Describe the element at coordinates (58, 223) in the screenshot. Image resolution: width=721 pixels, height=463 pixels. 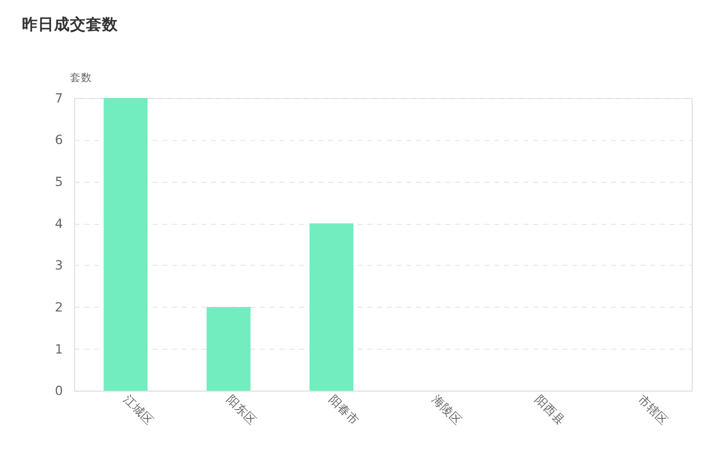
I see `y-tick-label: 4` at that location.